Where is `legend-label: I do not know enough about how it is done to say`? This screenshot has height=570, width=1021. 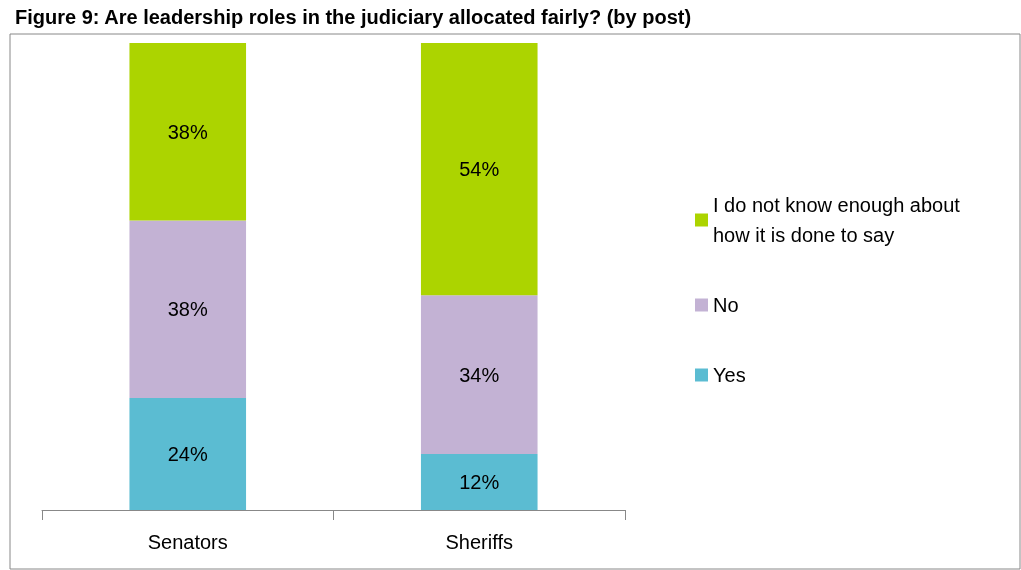 legend-label: I do not know enough about how it is done to say is located at coordinates (839, 220).